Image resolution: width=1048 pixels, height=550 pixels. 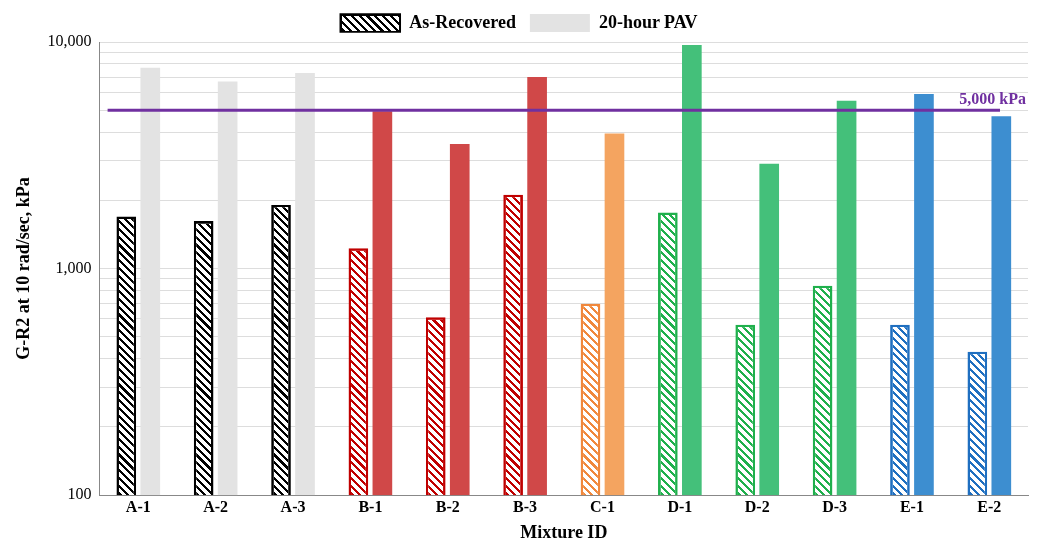 I want to click on x-tick-label: B-2, so click(x=447, y=506).